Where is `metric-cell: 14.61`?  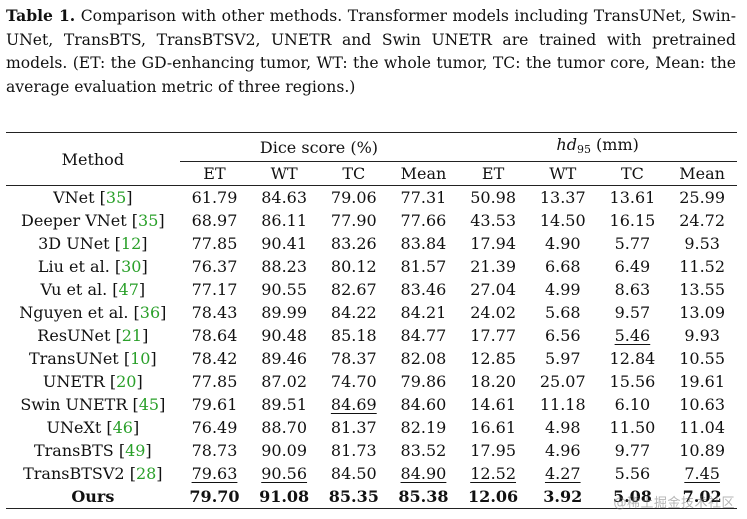
metric-cell: 14.61 is located at coordinates (493, 404).